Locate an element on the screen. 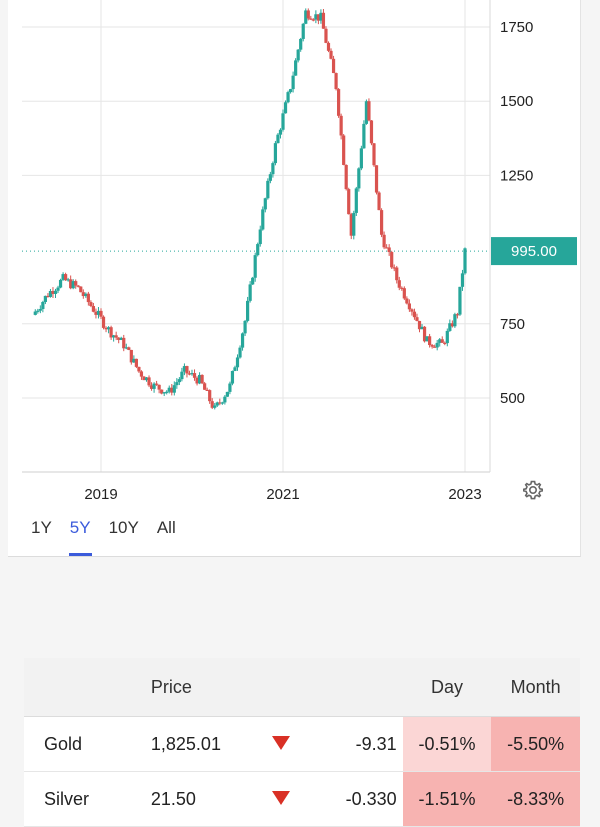 The image size is (600, 827). row-price: 21.50 is located at coordinates (210, 799).